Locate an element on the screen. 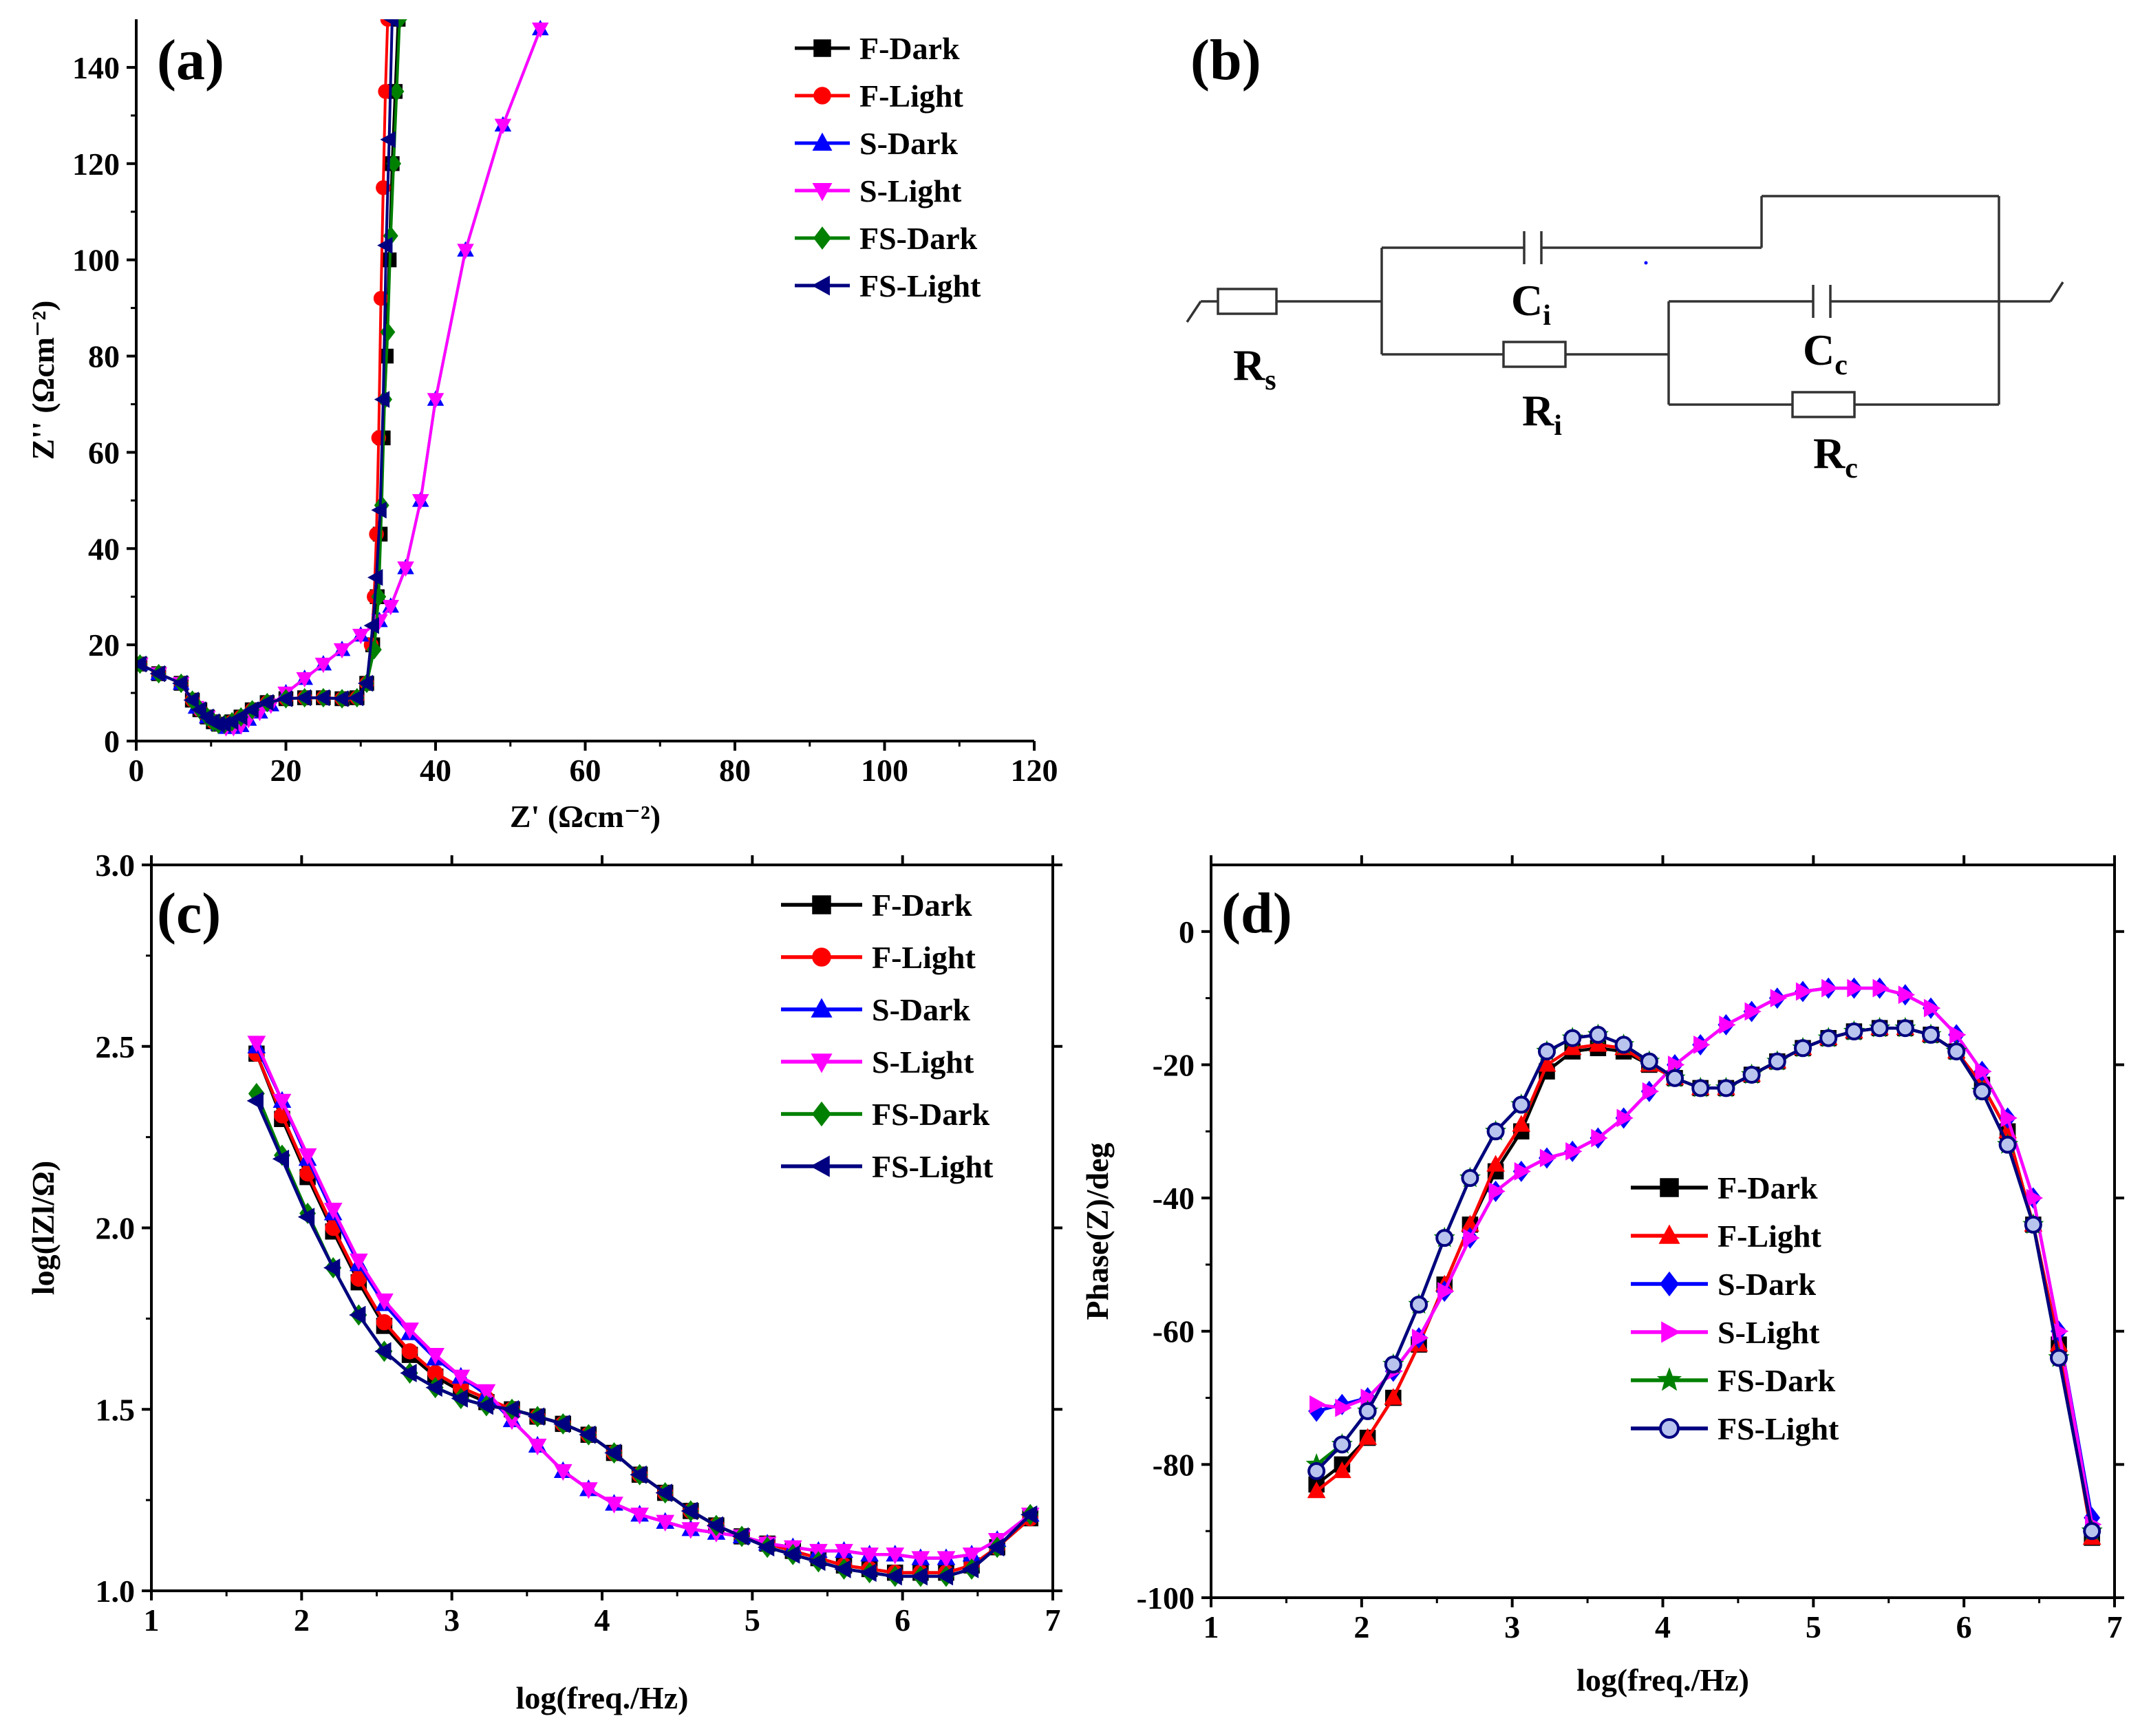 This screenshot has width=2129, height=1736. plot-area is located at coordinates (343, 378).